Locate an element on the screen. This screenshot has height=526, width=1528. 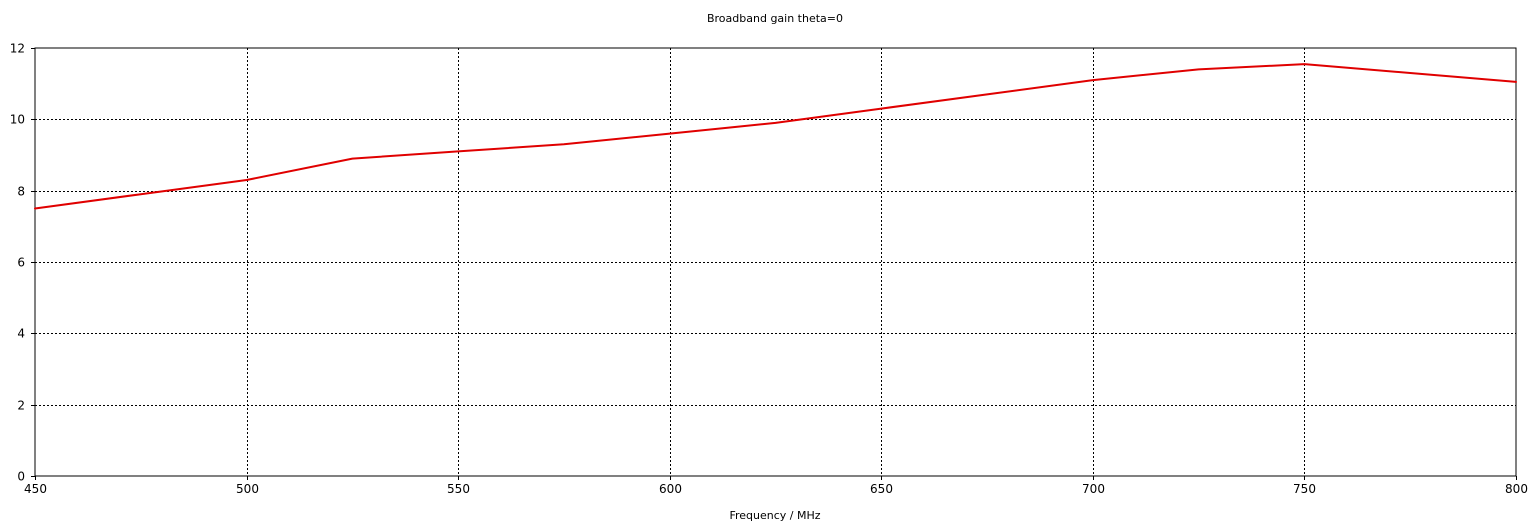
x-tick-label: 650 is located at coordinates (881, 489).